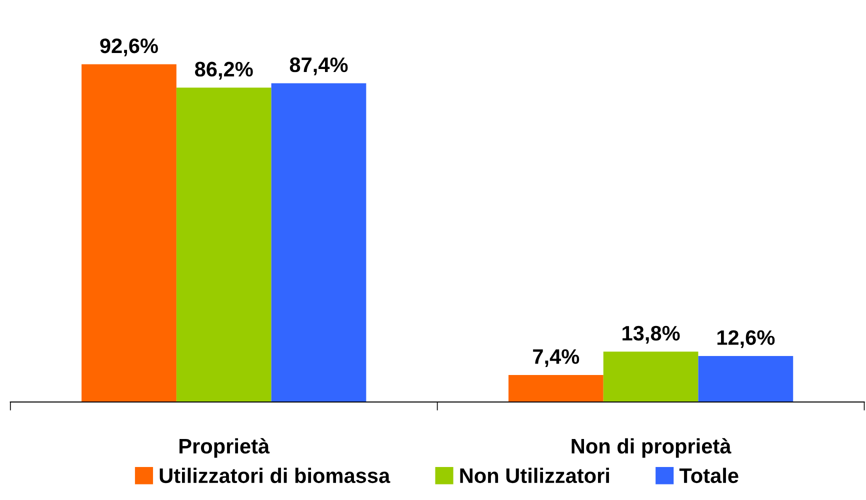 The width and height of the screenshot is (866, 500). I want to click on data-label: 13,8%, so click(651, 335).